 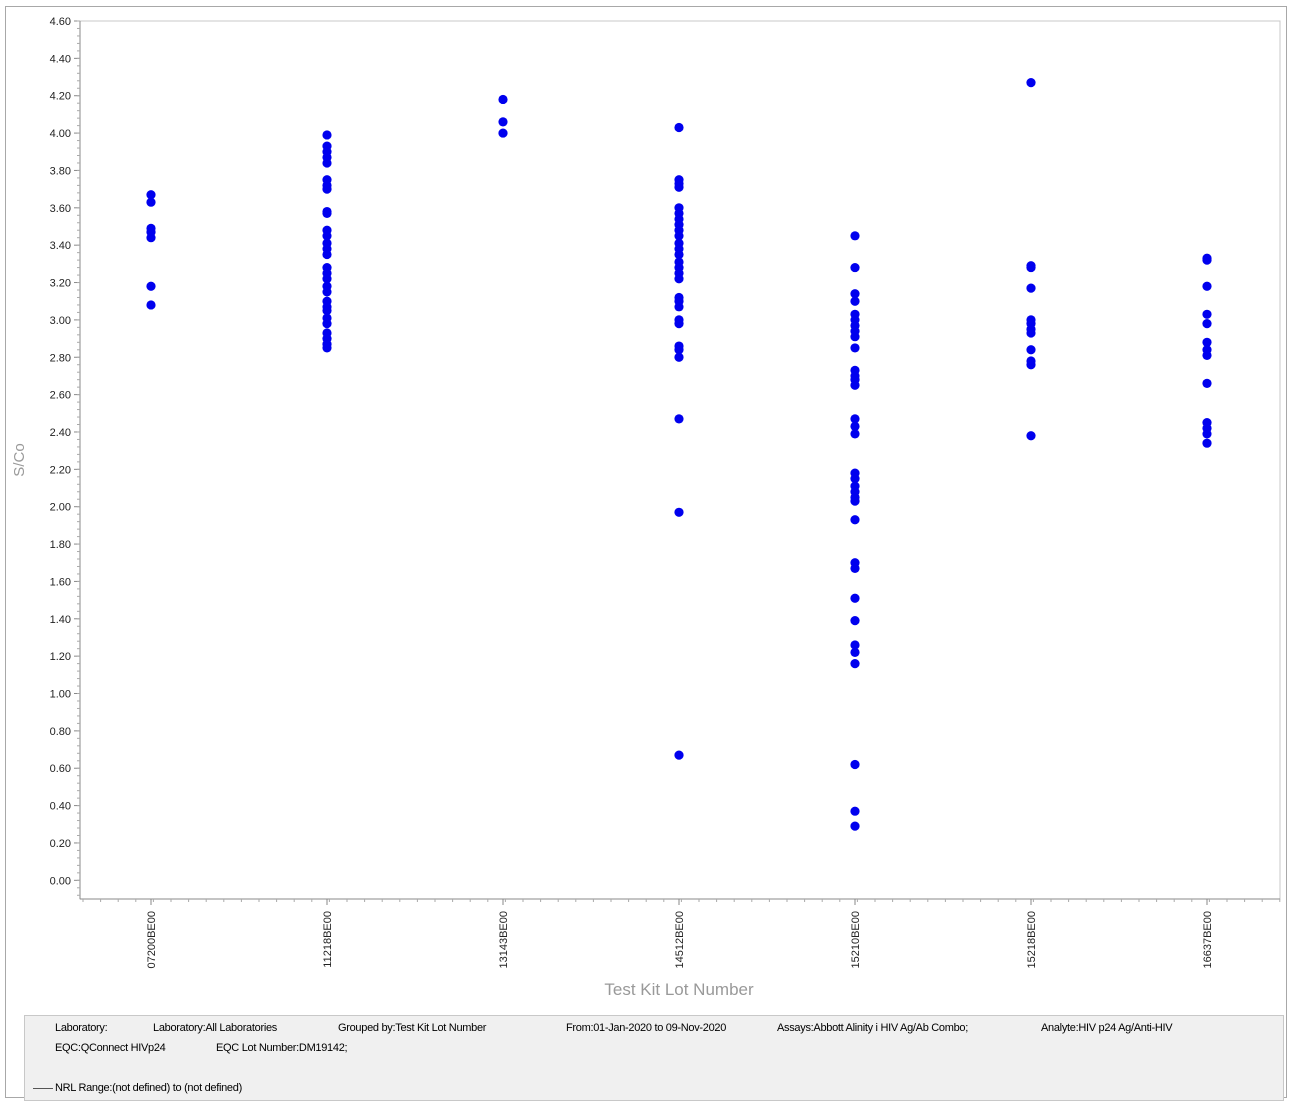 What do you see at coordinates (148, 1088) in the screenshot?
I see `nrl-range-text: NRL Range:(not defined) to (not defined)` at bounding box center [148, 1088].